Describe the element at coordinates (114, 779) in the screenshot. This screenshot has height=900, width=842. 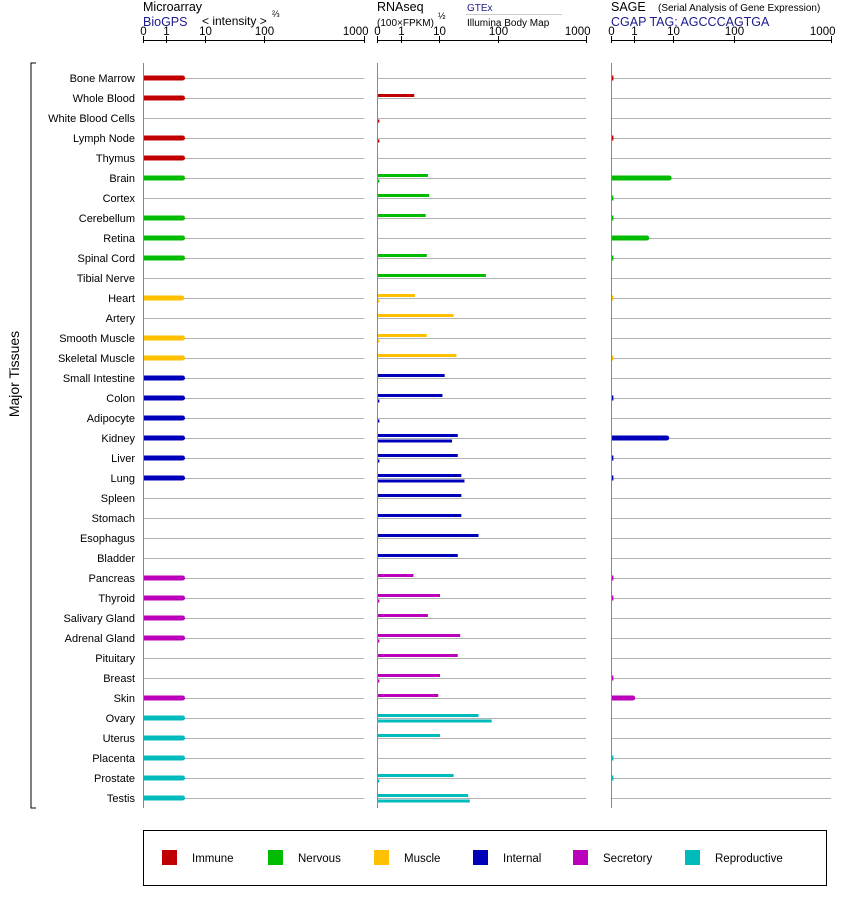
I see `tissue-label: Prostate` at that location.